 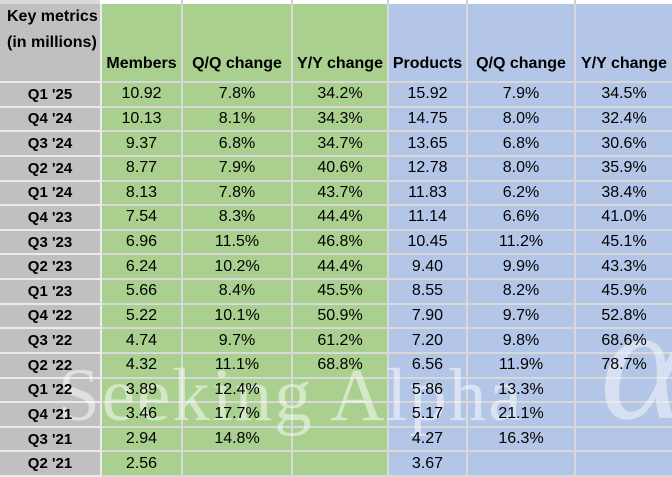 What do you see at coordinates (624, 243) in the screenshot?
I see `value-cell: 45.1%` at bounding box center [624, 243].